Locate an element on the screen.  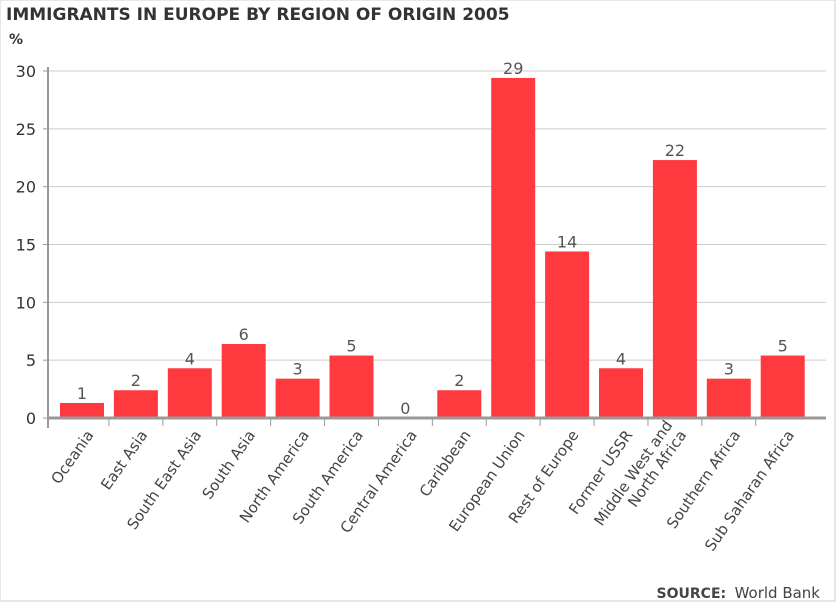
y-tick-label: 30 is located at coordinates (26, 71).